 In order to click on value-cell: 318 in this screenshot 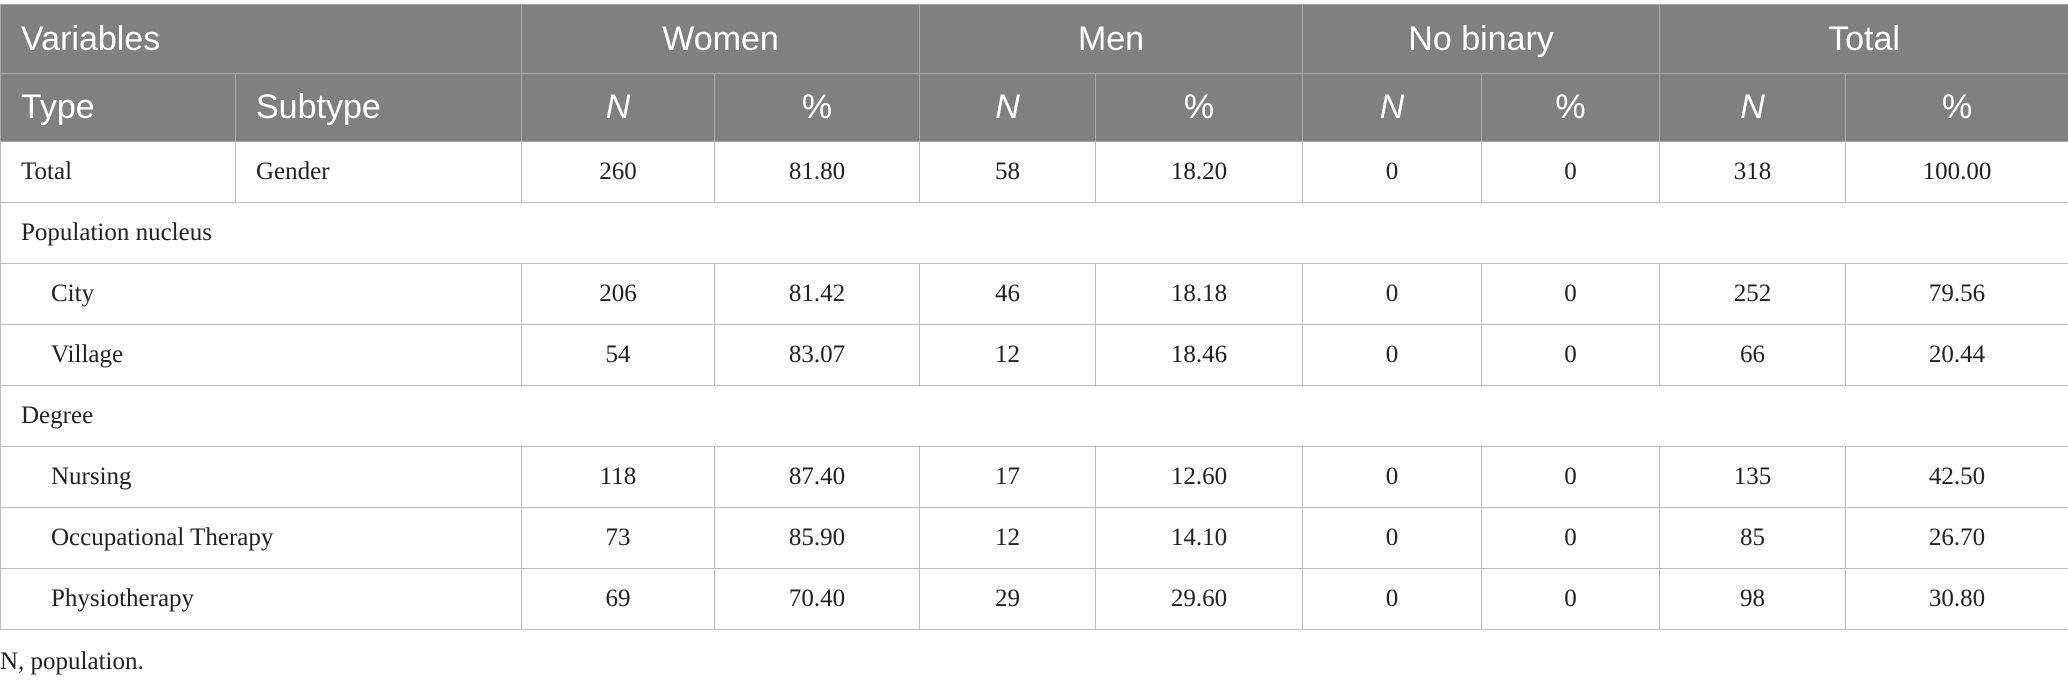, I will do `click(1753, 172)`.